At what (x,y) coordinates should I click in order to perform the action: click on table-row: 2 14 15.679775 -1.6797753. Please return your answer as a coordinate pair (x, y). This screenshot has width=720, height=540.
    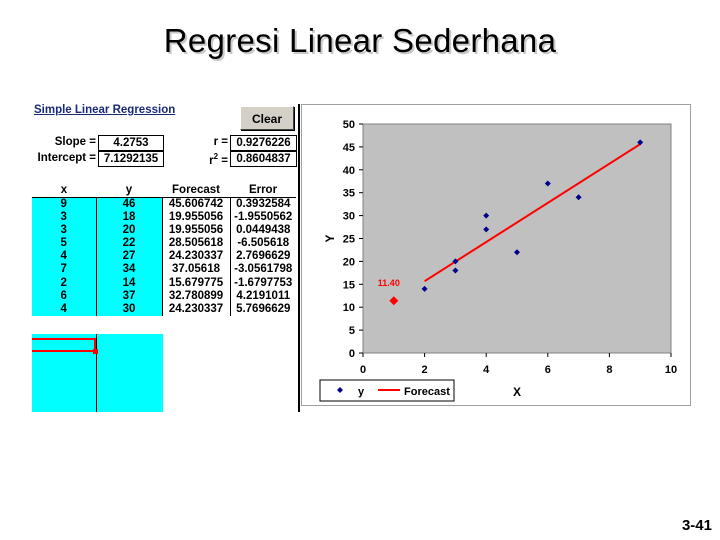
    Looking at the image, I should click on (164, 283).